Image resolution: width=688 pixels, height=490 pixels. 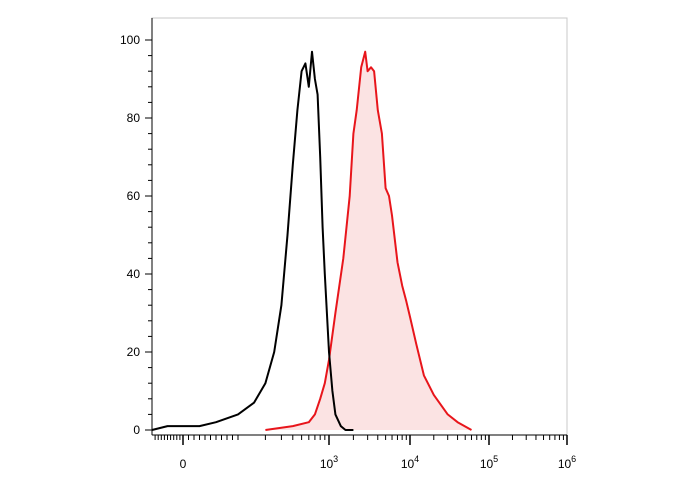 I want to click on y-tick-label: 100, so click(x=130, y=40).